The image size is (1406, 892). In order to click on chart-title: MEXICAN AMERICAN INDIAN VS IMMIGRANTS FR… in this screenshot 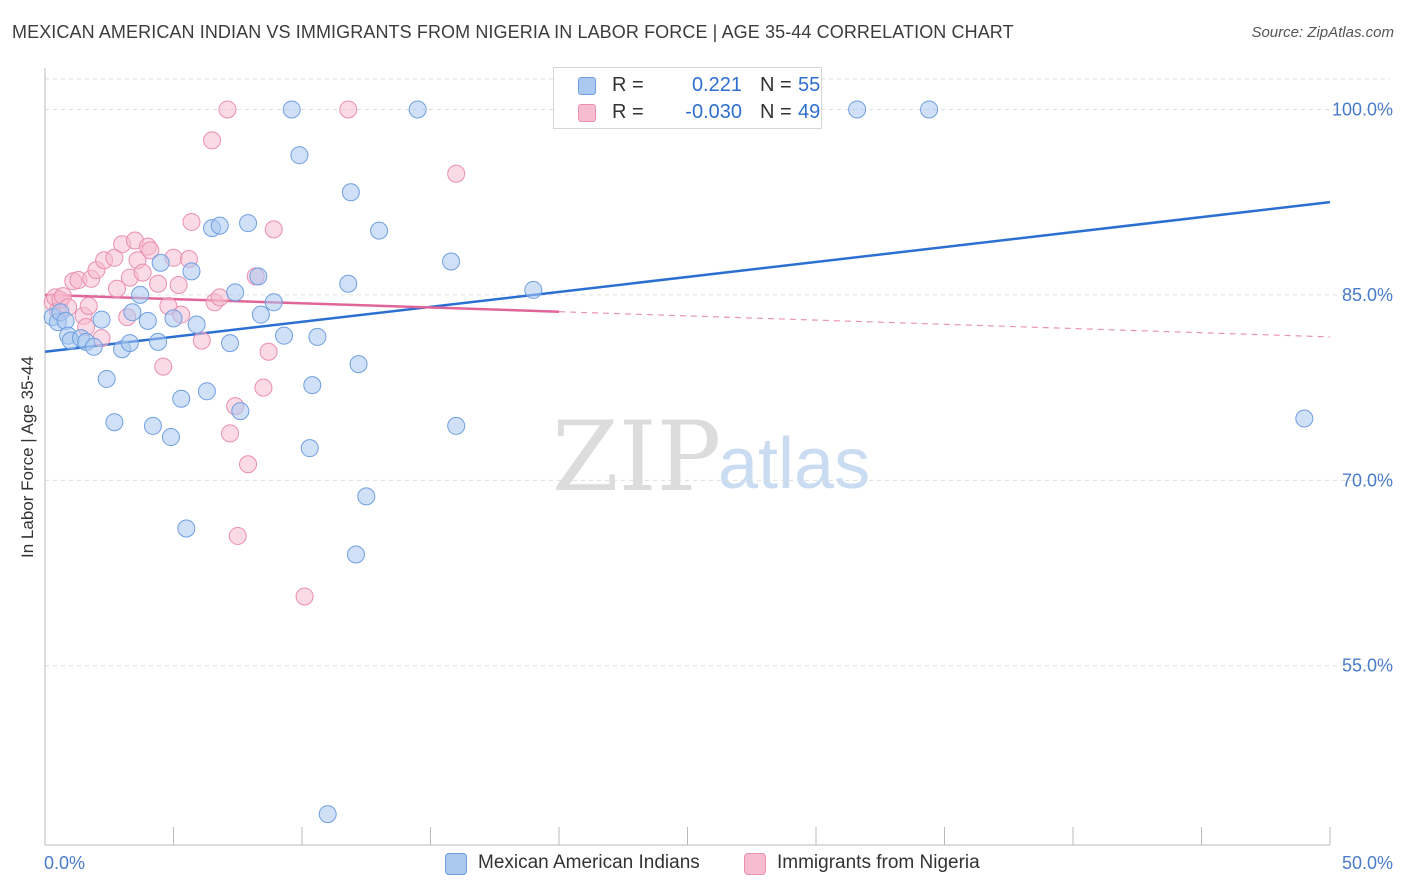, I will do `click(513, 32)`.